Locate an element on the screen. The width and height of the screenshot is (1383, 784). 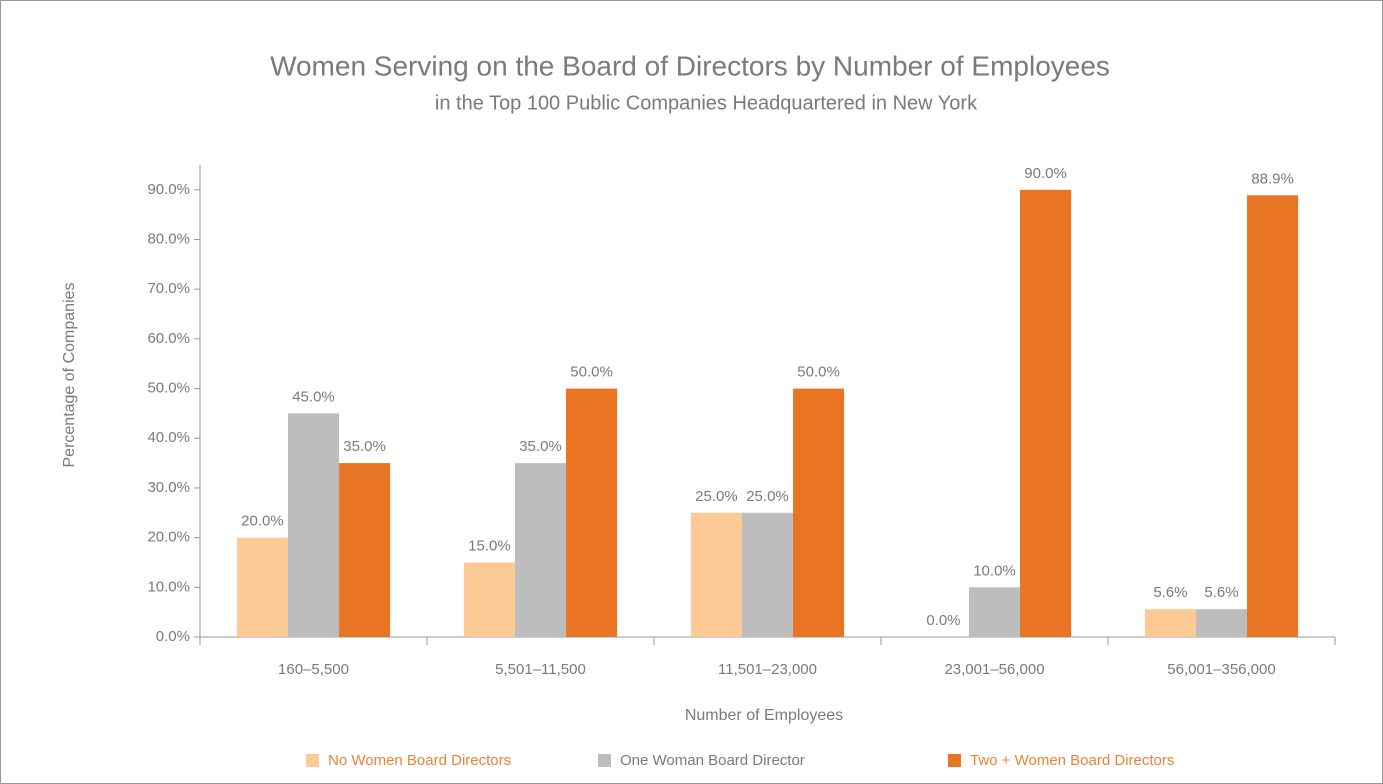
y-tick-label: 90.0% is located at coordinates (168, 189).